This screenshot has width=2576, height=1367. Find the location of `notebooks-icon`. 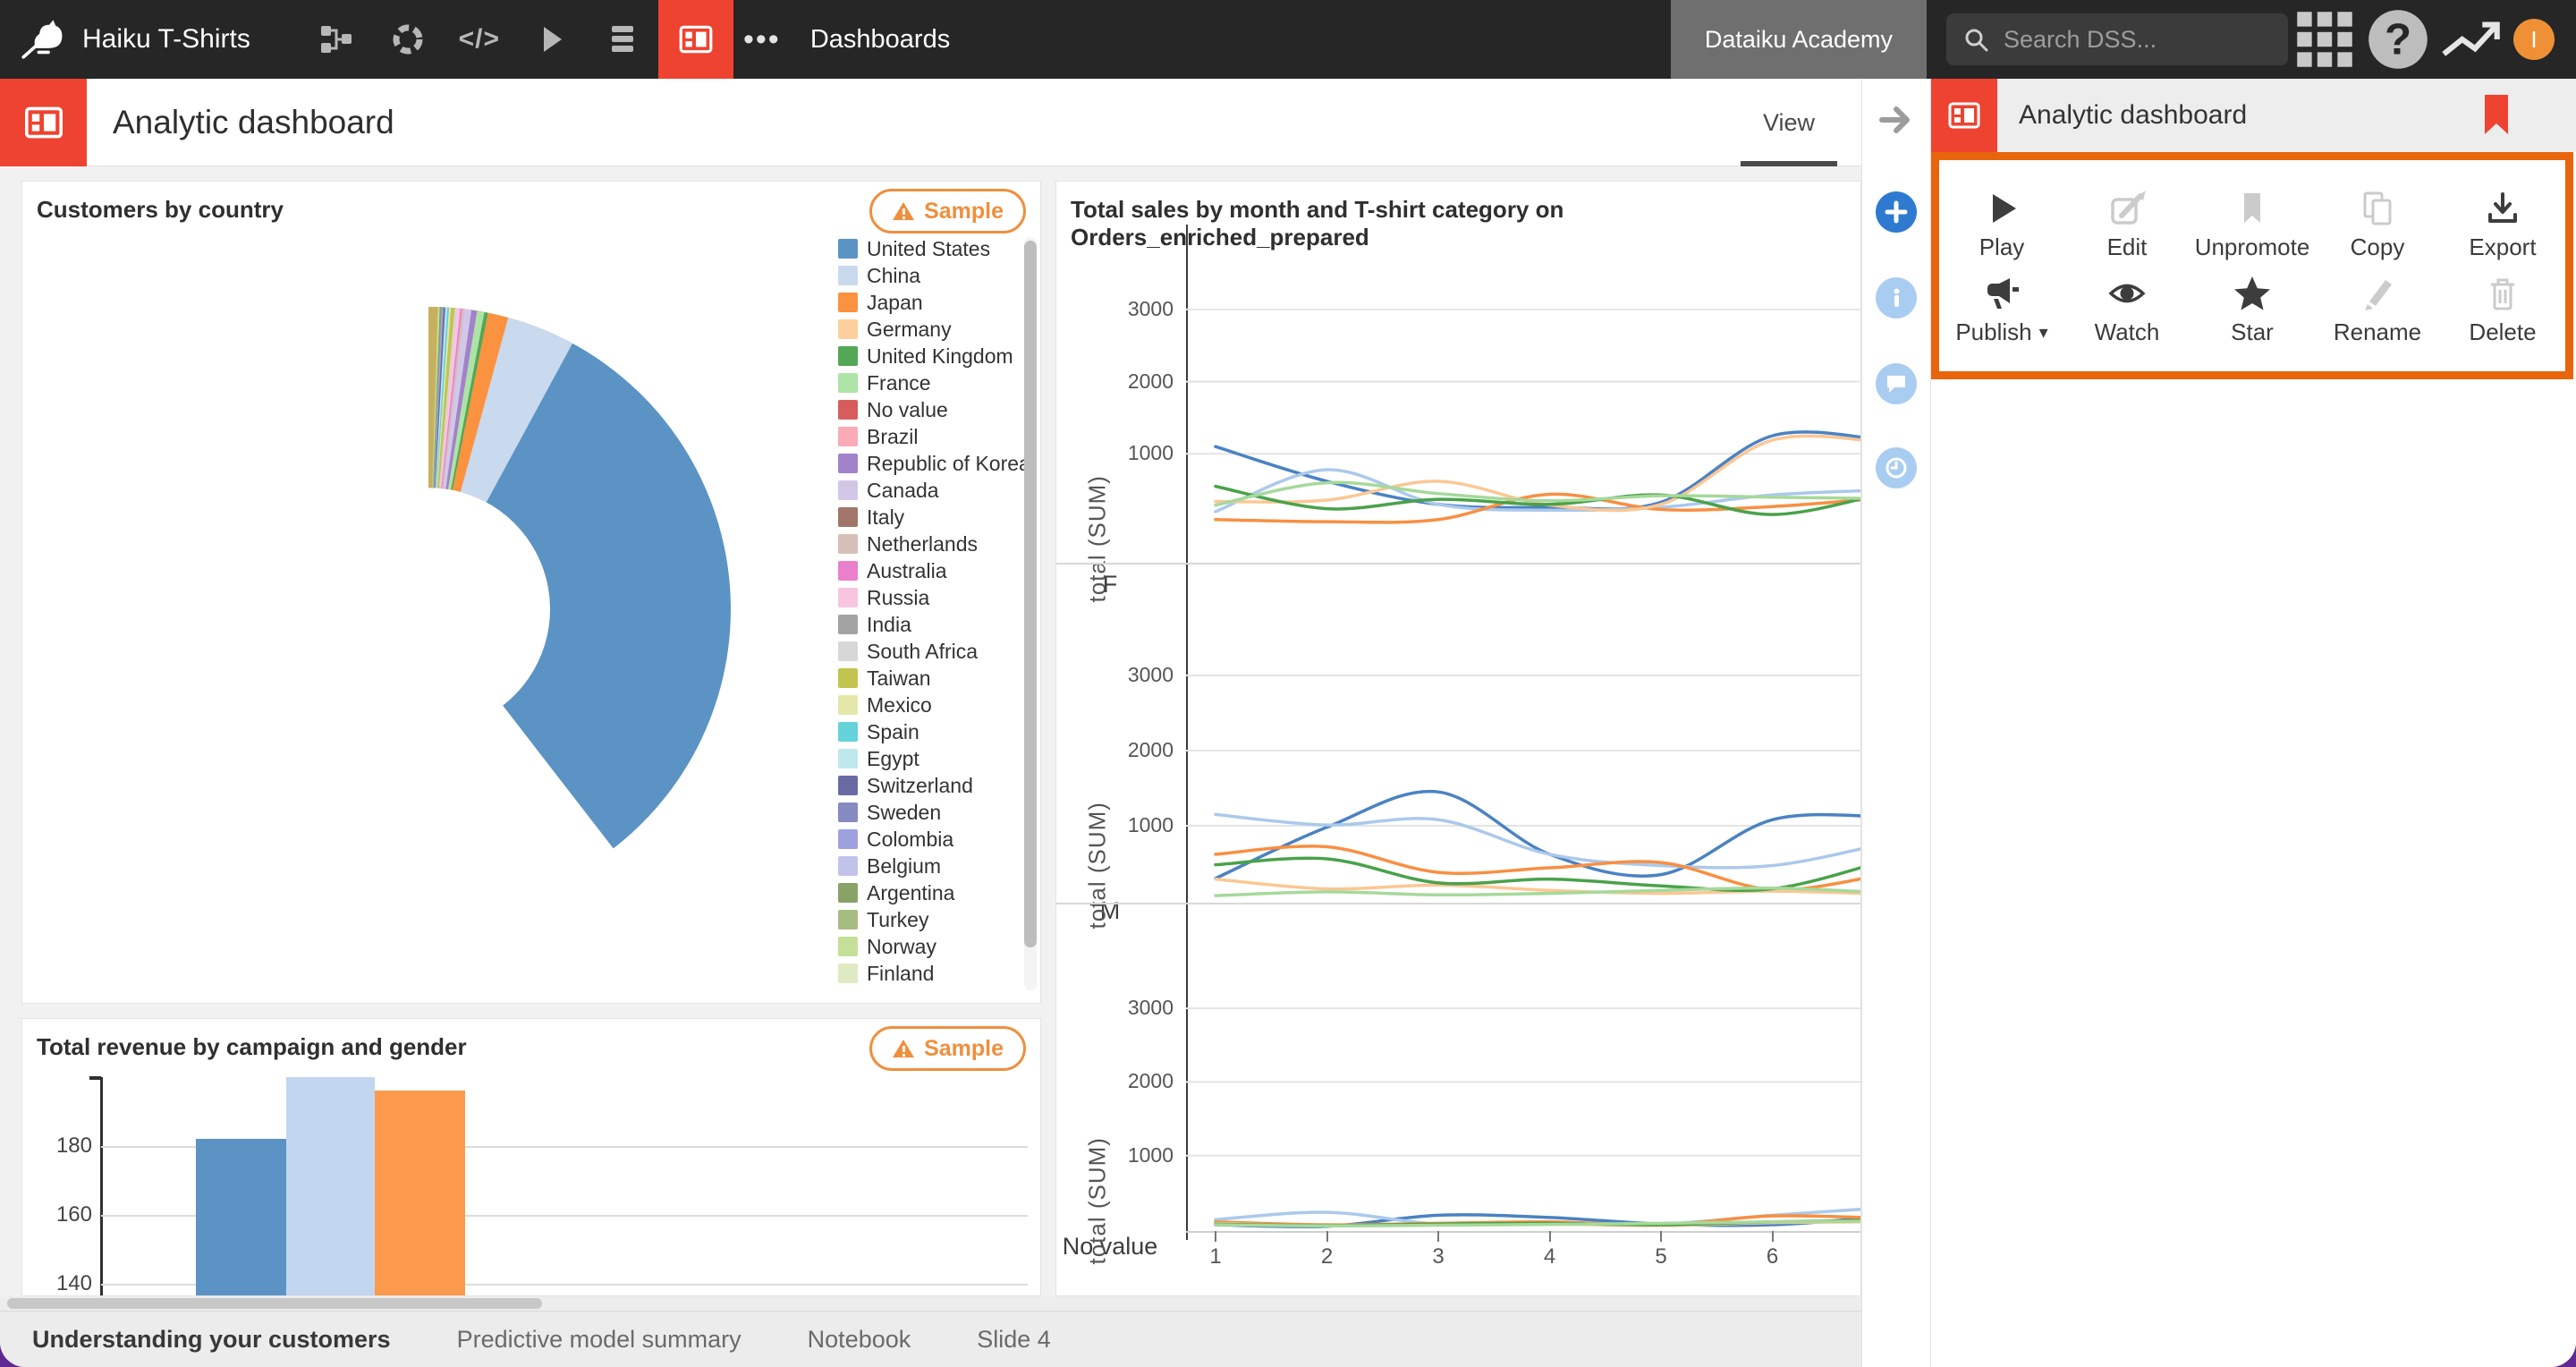

notebooks-icon is located at coordinates (622, 39).